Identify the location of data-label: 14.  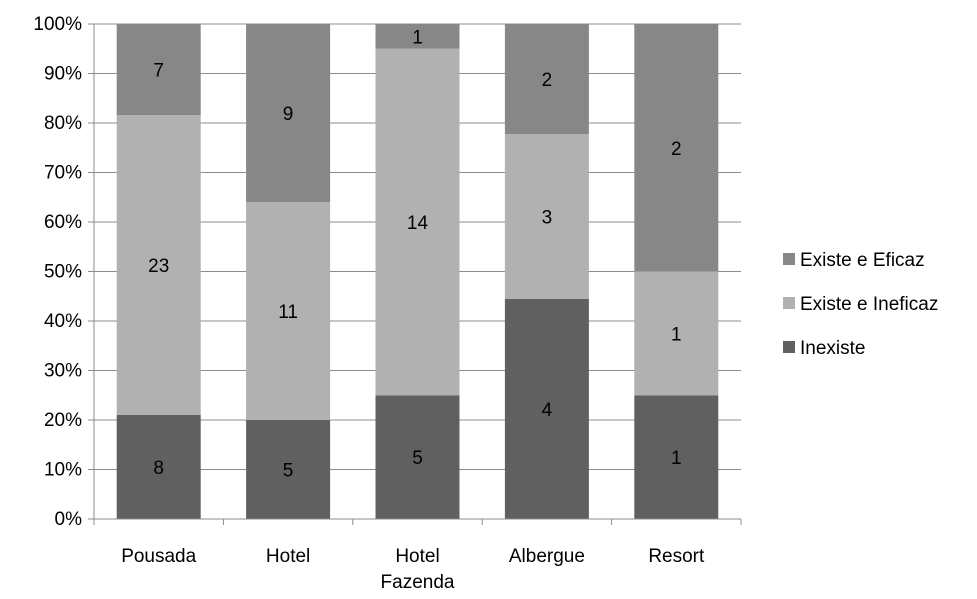
(418, 223).